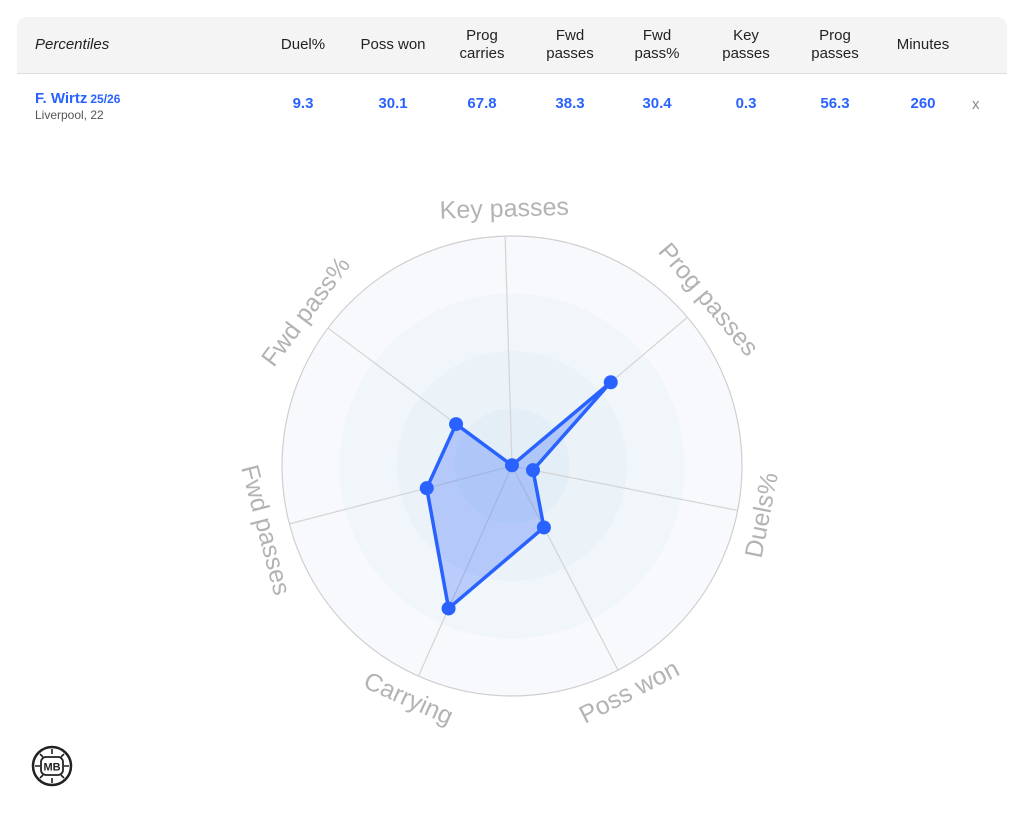  What do you see at coordinates (105, 99) in the screenshot?
I see `player-season: 25/26` at bounding box center [105, 99].